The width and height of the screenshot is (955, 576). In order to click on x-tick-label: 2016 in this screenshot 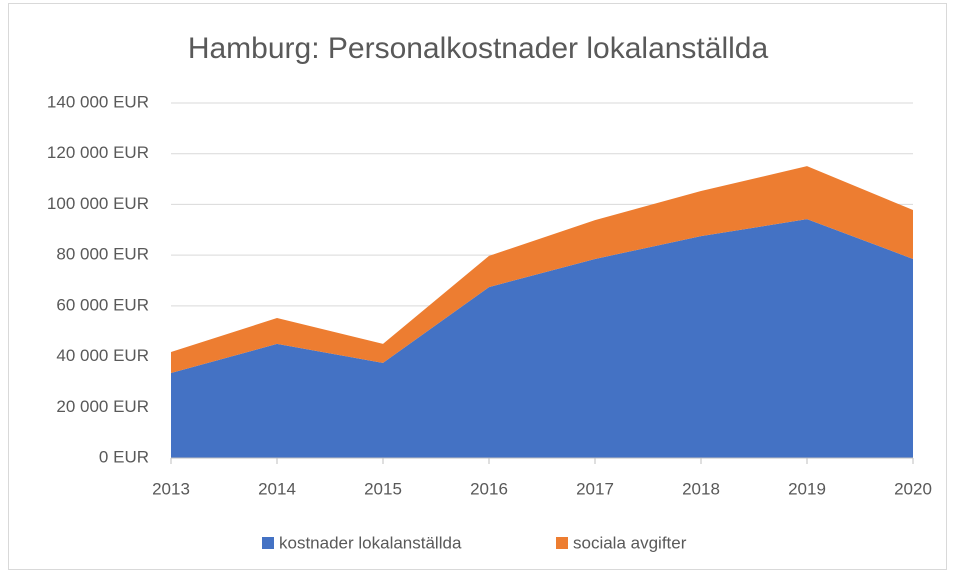, I will do `click(489, 488)`.